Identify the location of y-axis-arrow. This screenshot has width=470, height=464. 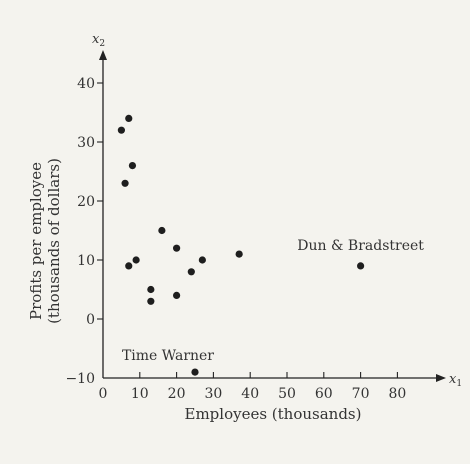
(103, 55).